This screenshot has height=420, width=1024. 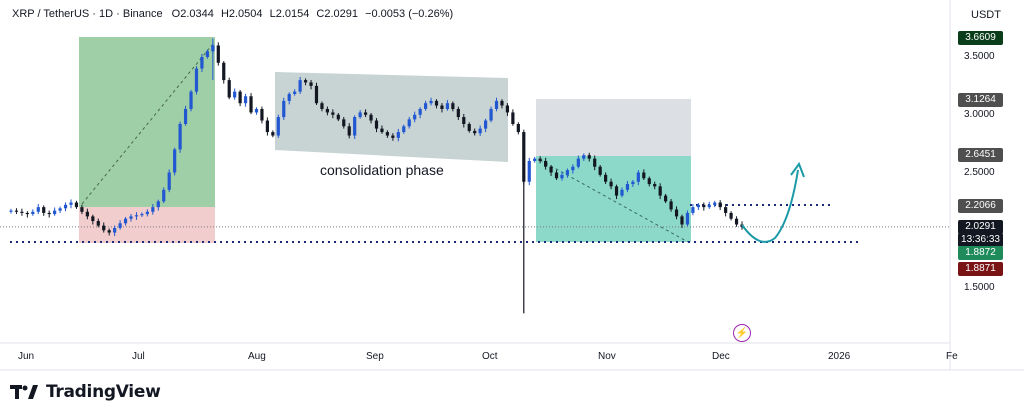 What do you see at coordinates (257, 356) in the screenshot?
I see `time-axis-label: Aug` at bounding box center [257, 356].